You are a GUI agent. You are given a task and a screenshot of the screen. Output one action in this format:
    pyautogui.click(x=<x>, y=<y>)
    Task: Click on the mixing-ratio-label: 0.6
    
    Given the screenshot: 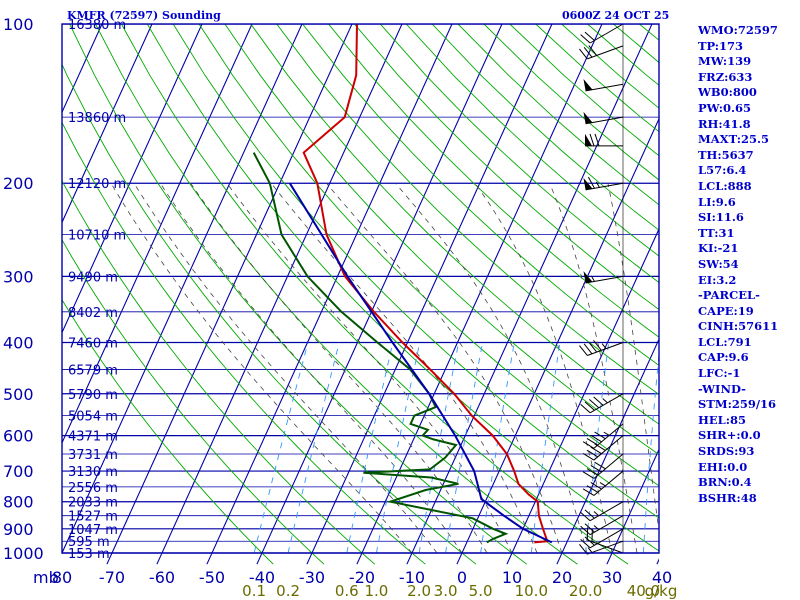 What is the action you would take?
    pyautogui.click(x=347, y=591)
    